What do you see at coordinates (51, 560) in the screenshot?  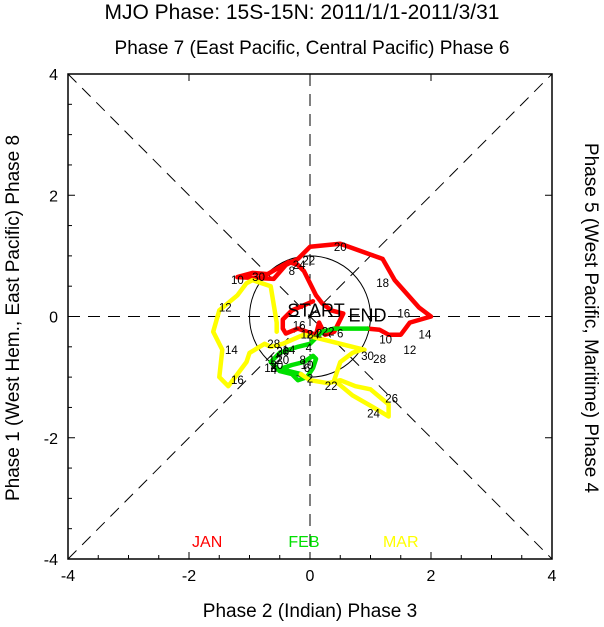 I see `y-tick-label: -4` at bounding box center [51, 560].